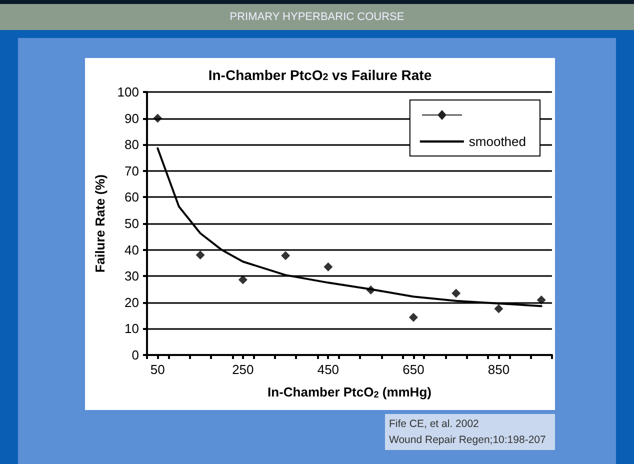  What do you see at coordinates (131, 302) in the screenshot?
I see `y-tick-label: 20` at bounding box center [131, 302].